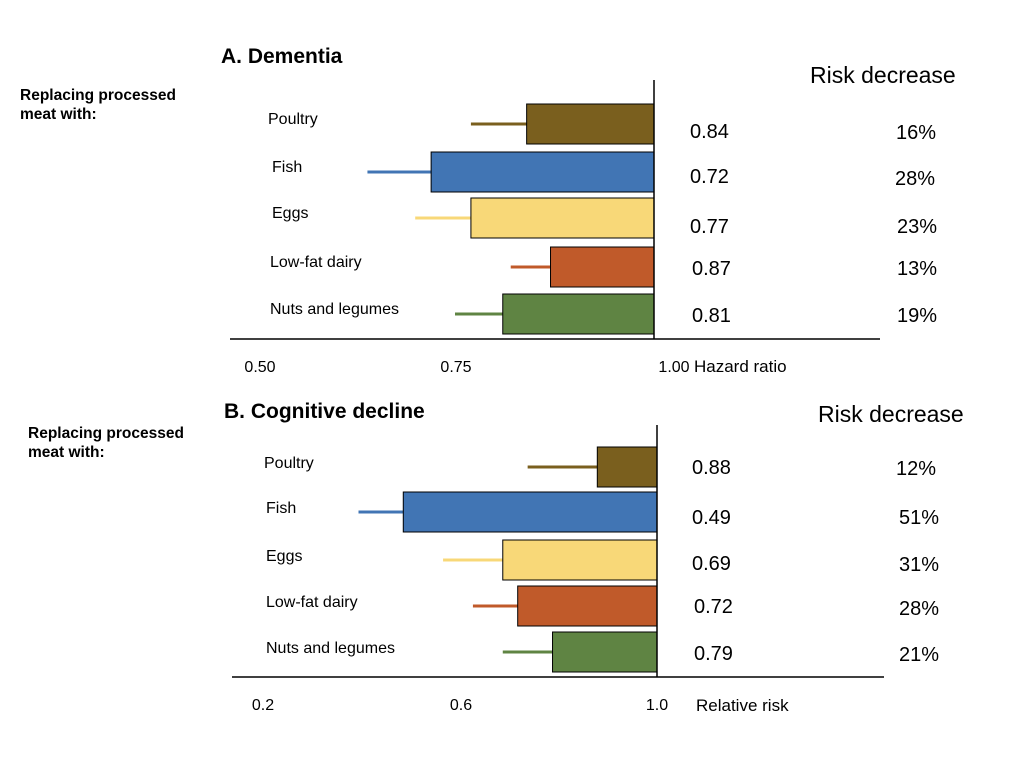 The image size is (1024, 763). Describe the element at coordinates (324, 411) in the screenshot. I see `panel-title: B. Cognitive decline` at that location.